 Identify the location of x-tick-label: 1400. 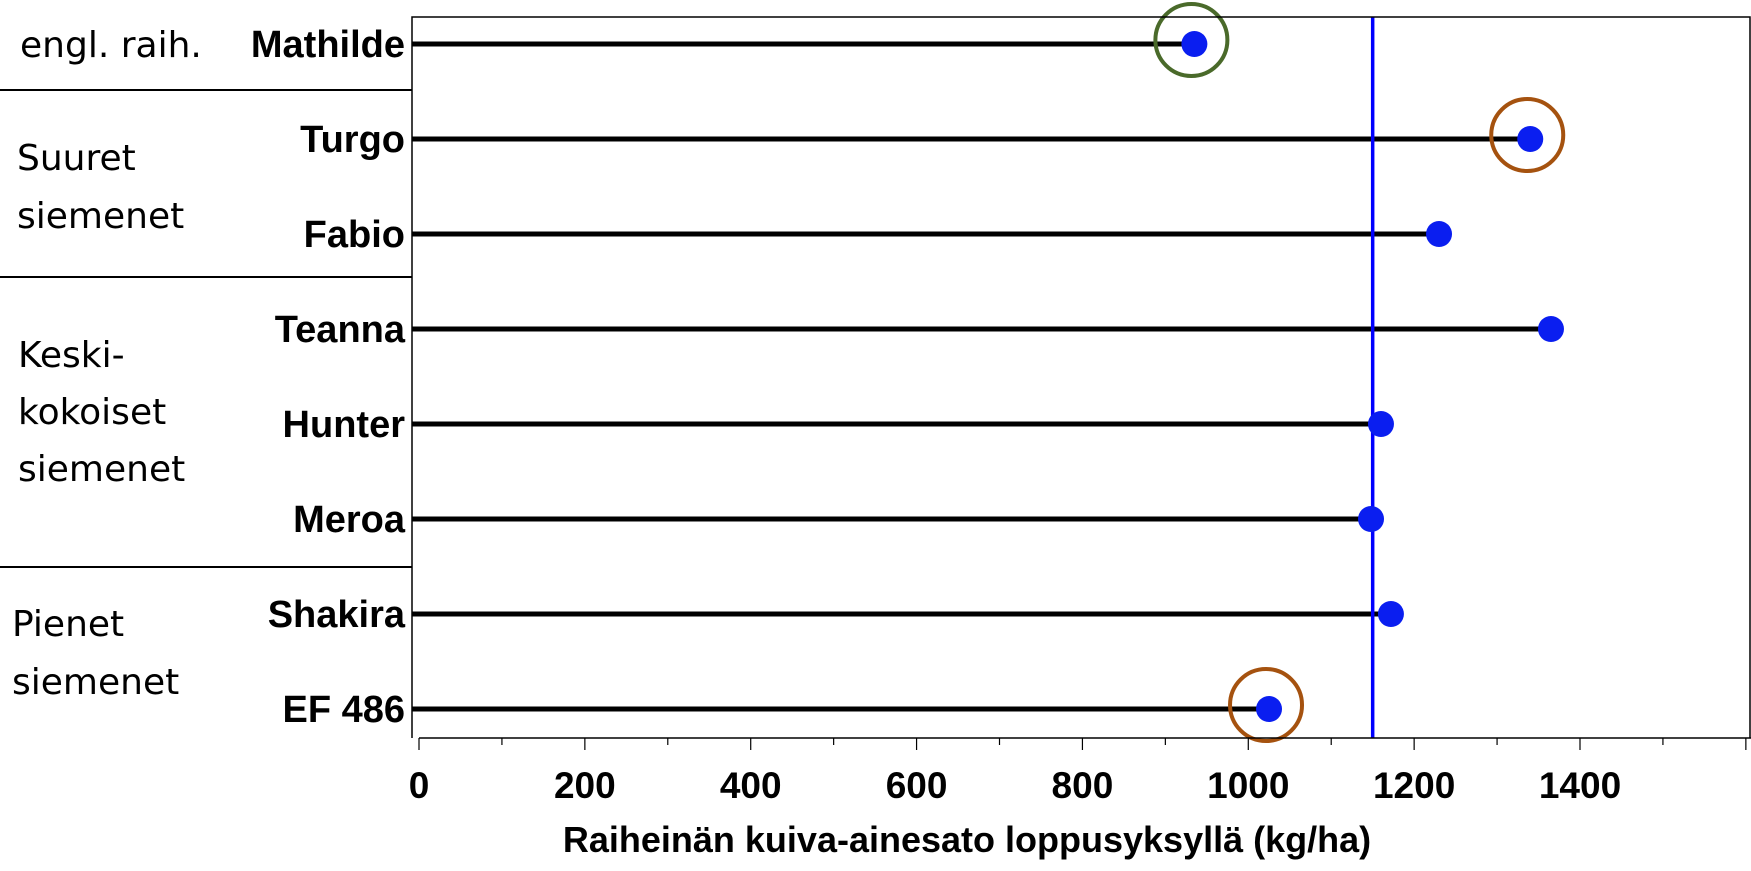
(1580, 785).